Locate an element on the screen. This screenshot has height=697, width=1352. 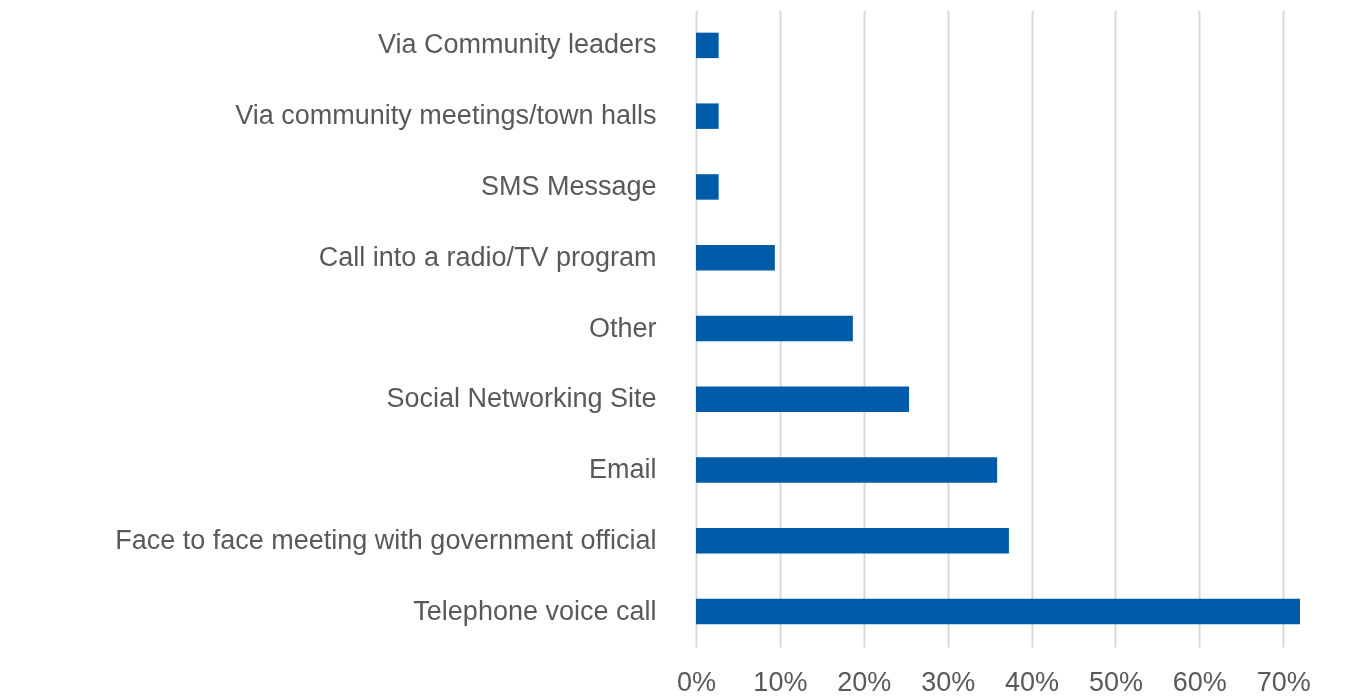
y-tick-label: SMS Message is located at coordinates (568, 185).